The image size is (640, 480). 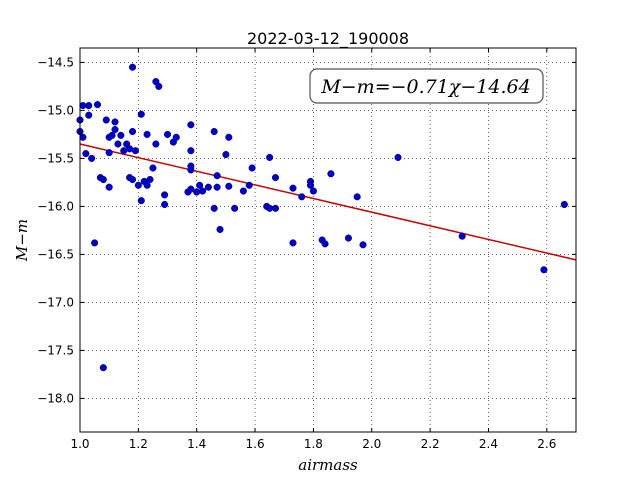 What do you see at coordinates (22, 240) in the screenshot?
I see `y-axis-label: M−m` at bounding box center [22, 240].